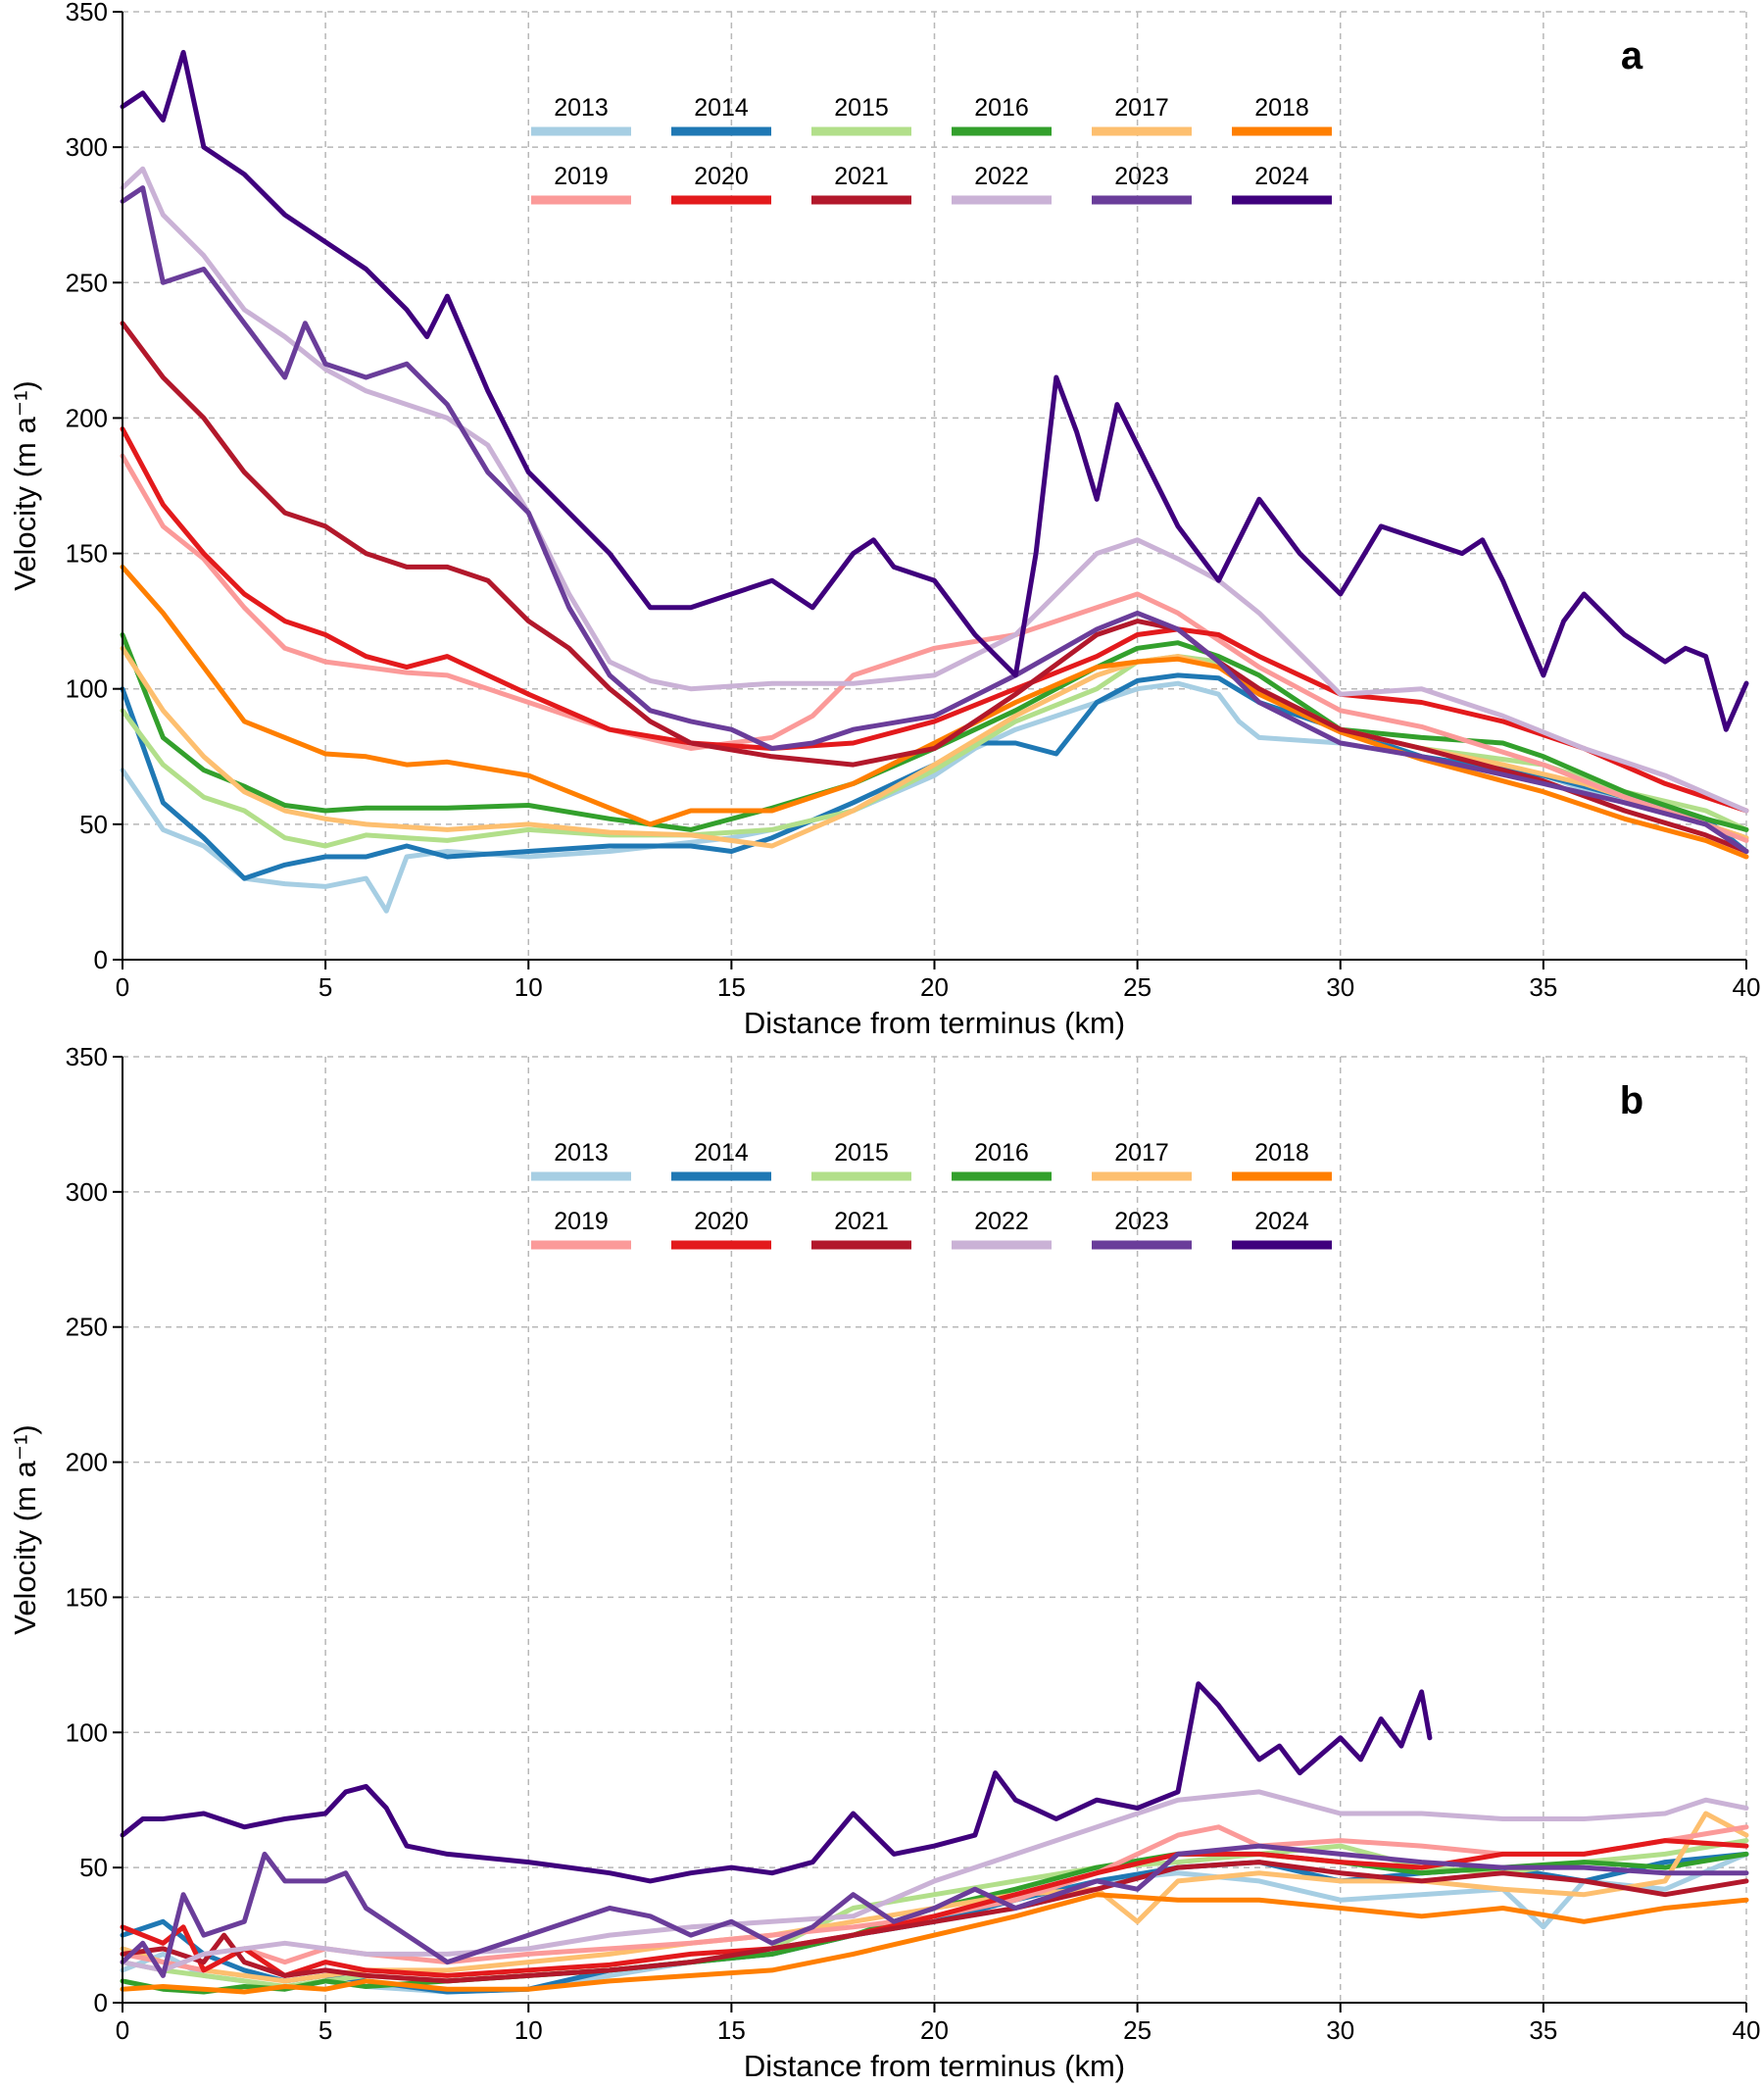 The width and height of the screenshot is (1764, 2087). I want to click on series-line-2021, so click(934, 1922).